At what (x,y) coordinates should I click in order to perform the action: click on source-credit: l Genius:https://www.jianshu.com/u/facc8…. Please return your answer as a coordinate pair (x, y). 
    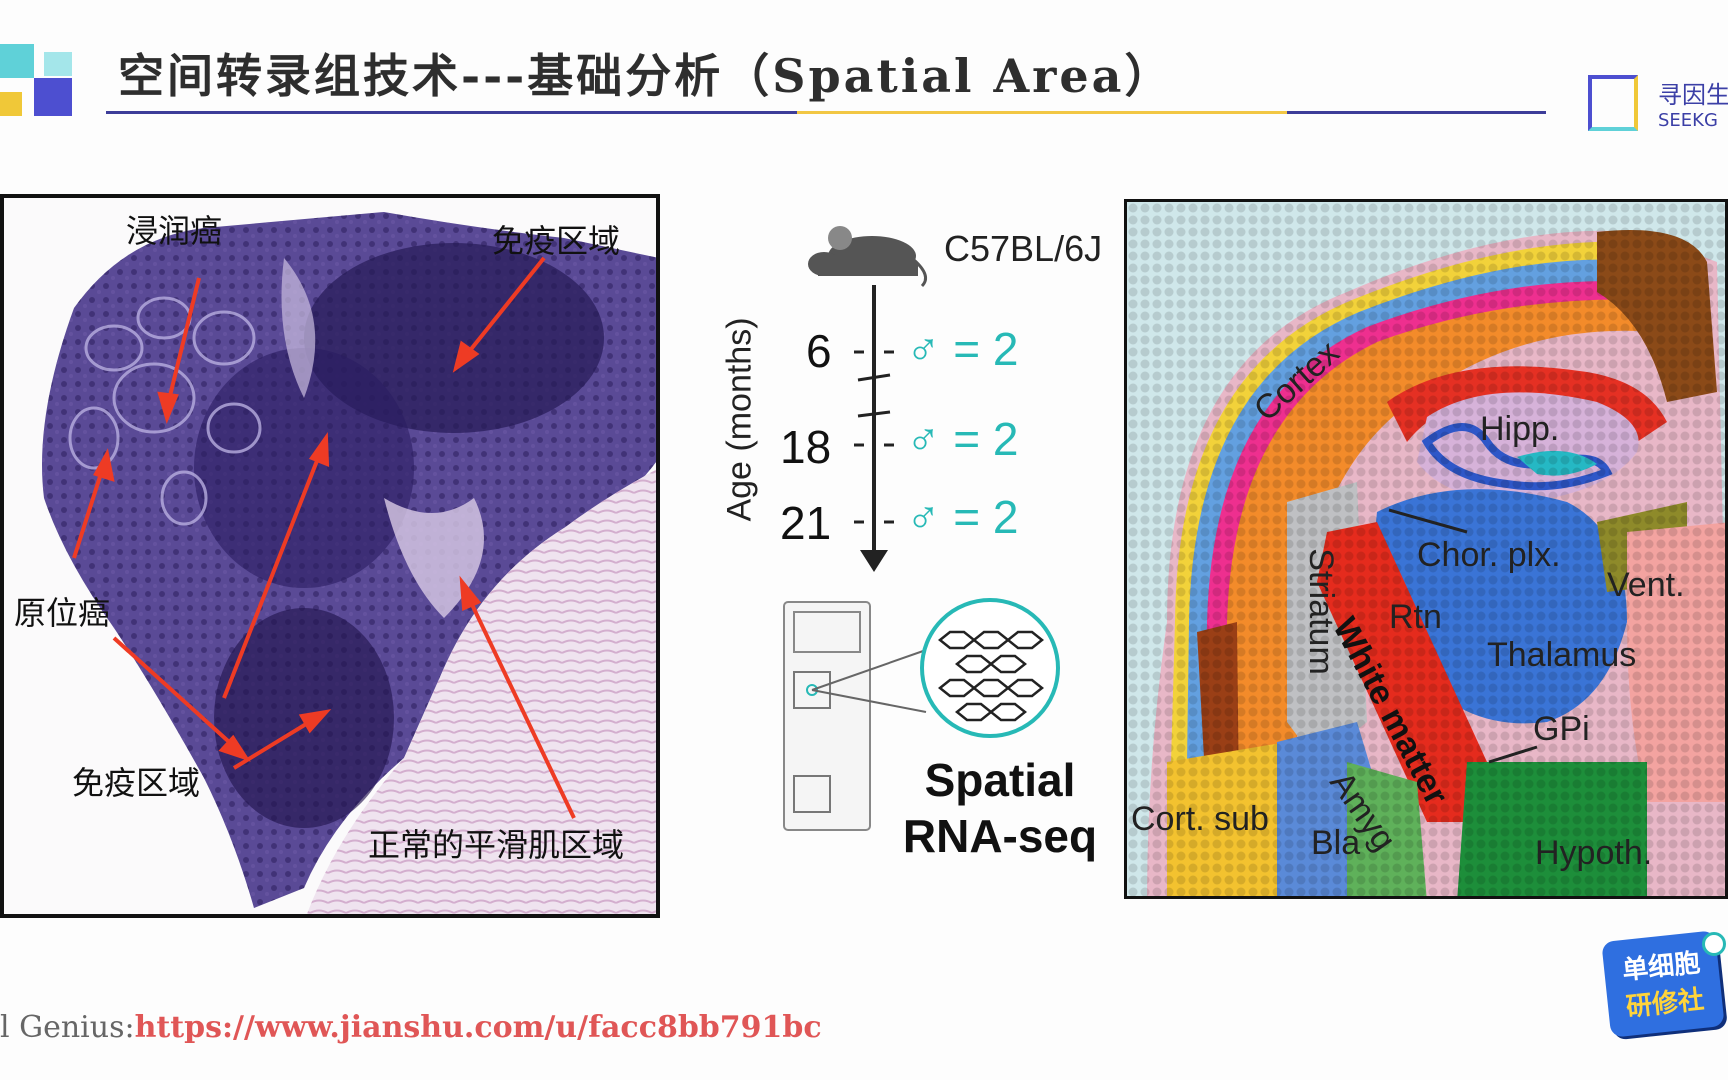
    Looking at the image, I should click on (411, 1027).